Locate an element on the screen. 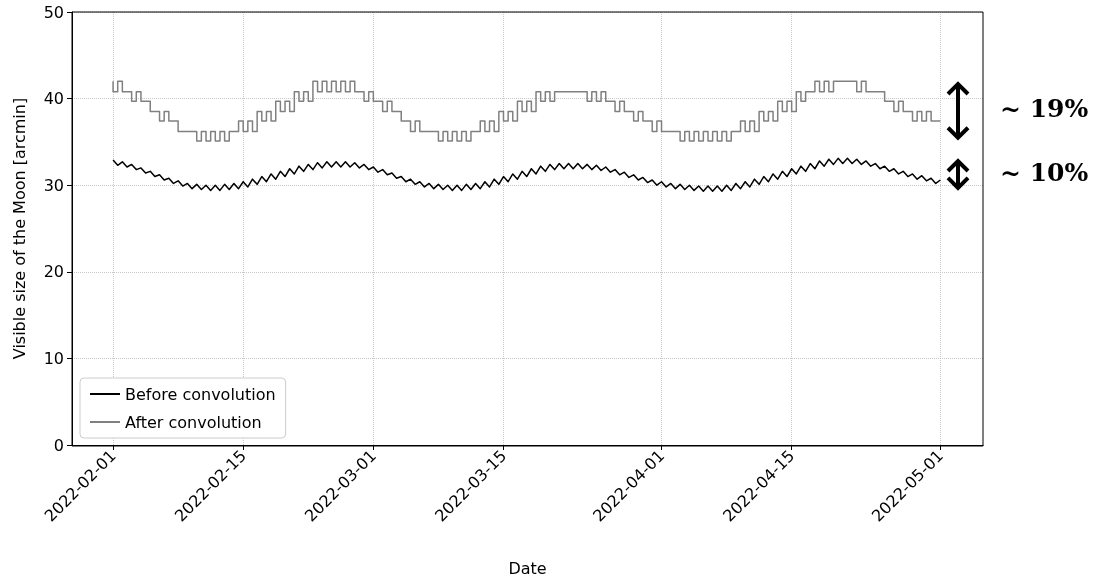  text: ~ 10% is located at coordinates (1044, 172).